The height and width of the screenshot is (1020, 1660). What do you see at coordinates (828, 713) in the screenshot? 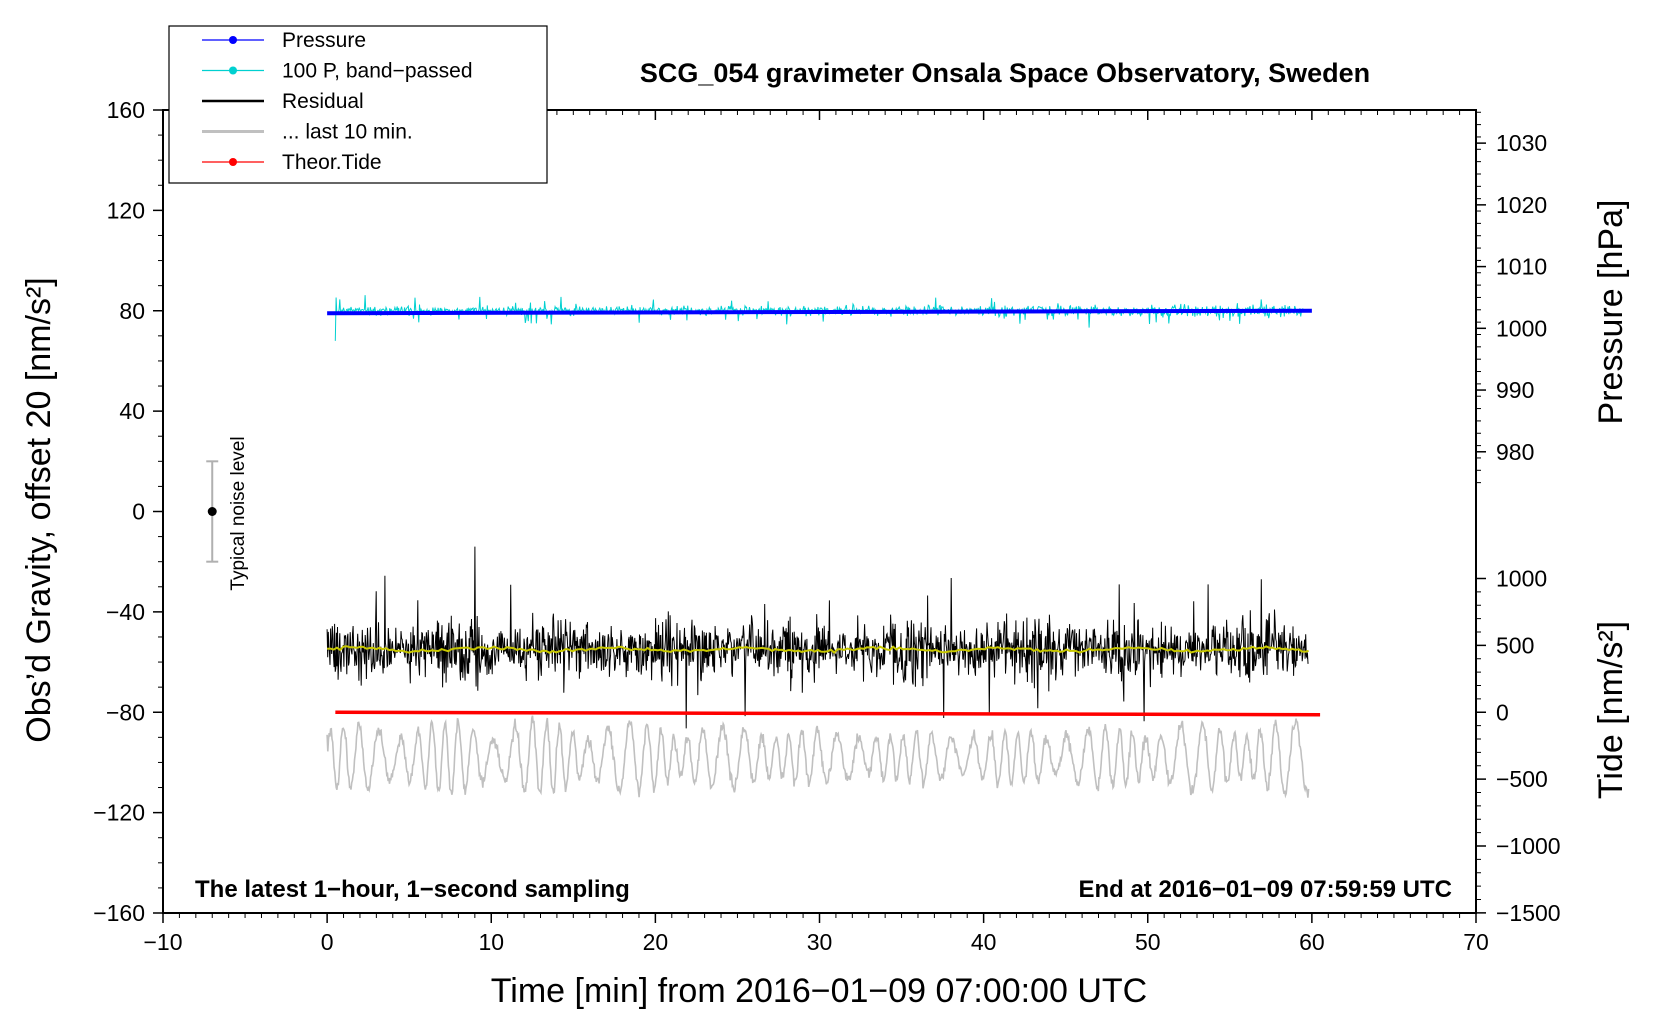
I see `series-theor-tide` at bounding box center [828, 713].